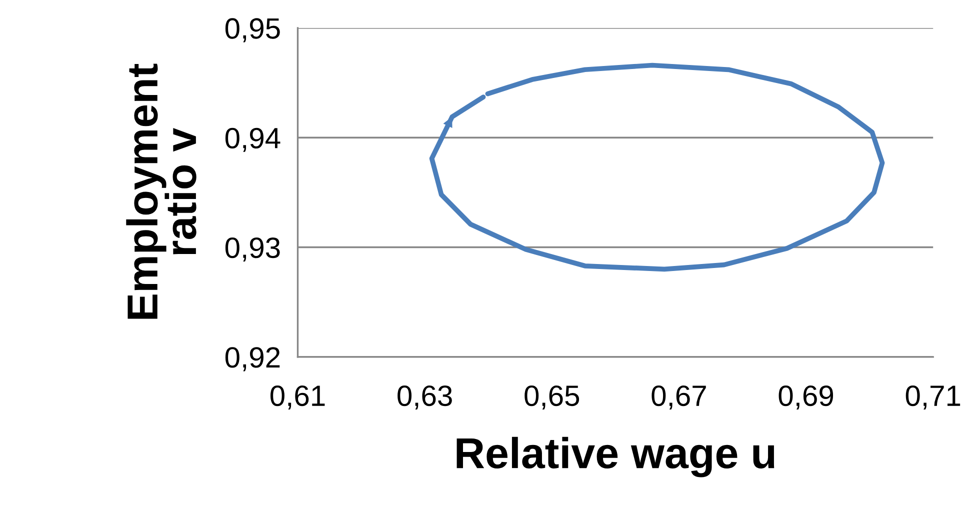 The image size is (973, 518). What do you see at coordinates (252, 140) in the screenshot?
I see `y-tick-label: 0,94` at bounding box center [252, 140].